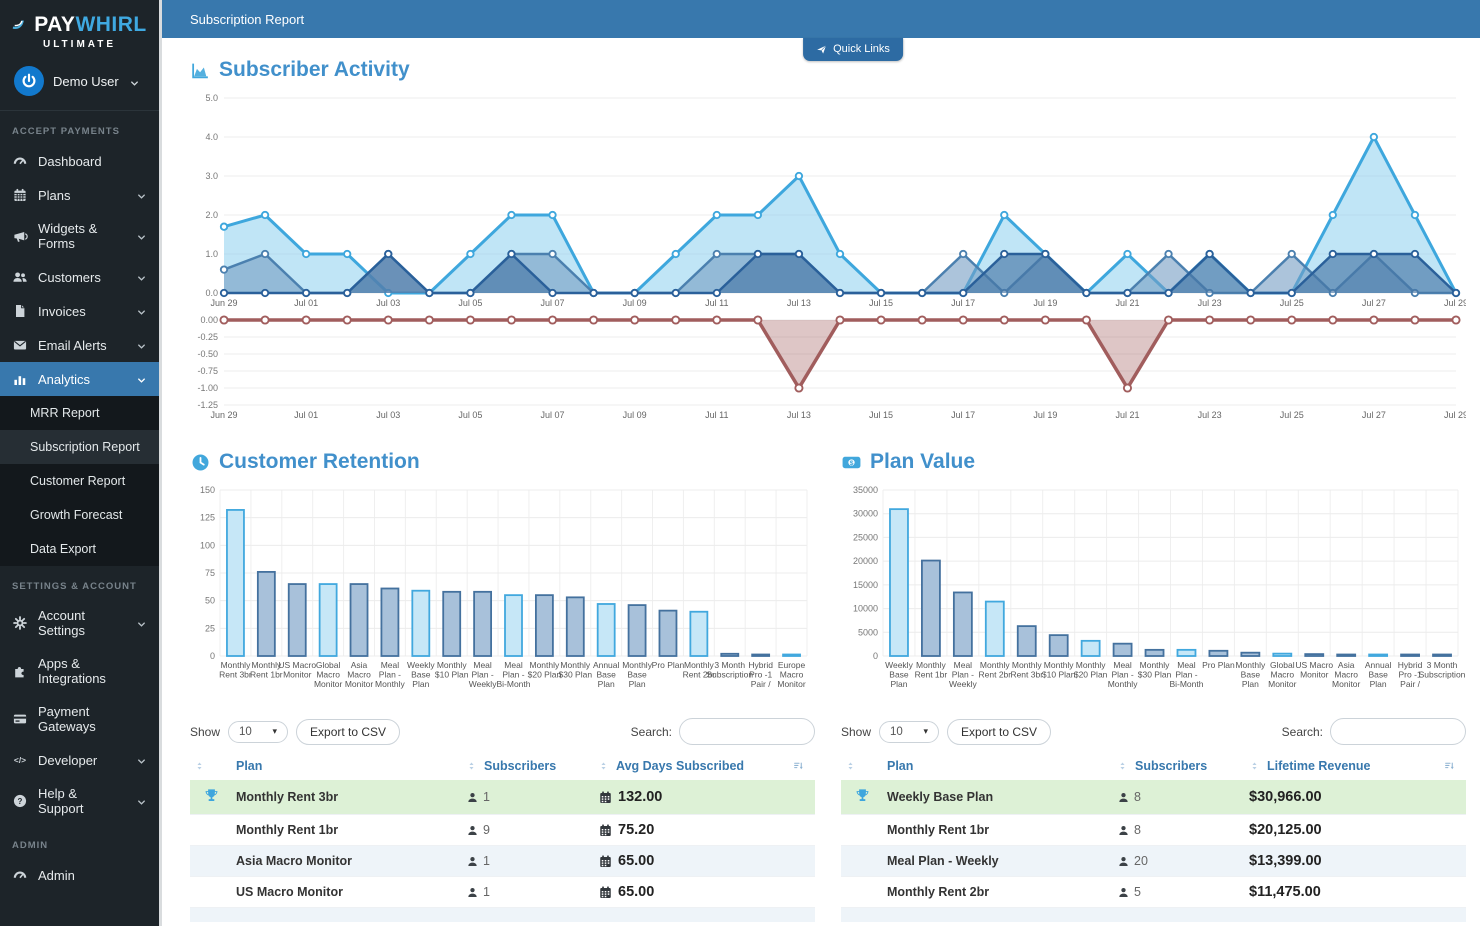  I want to click on sidebar-item-developer: </> Developer, so click(79, 760).